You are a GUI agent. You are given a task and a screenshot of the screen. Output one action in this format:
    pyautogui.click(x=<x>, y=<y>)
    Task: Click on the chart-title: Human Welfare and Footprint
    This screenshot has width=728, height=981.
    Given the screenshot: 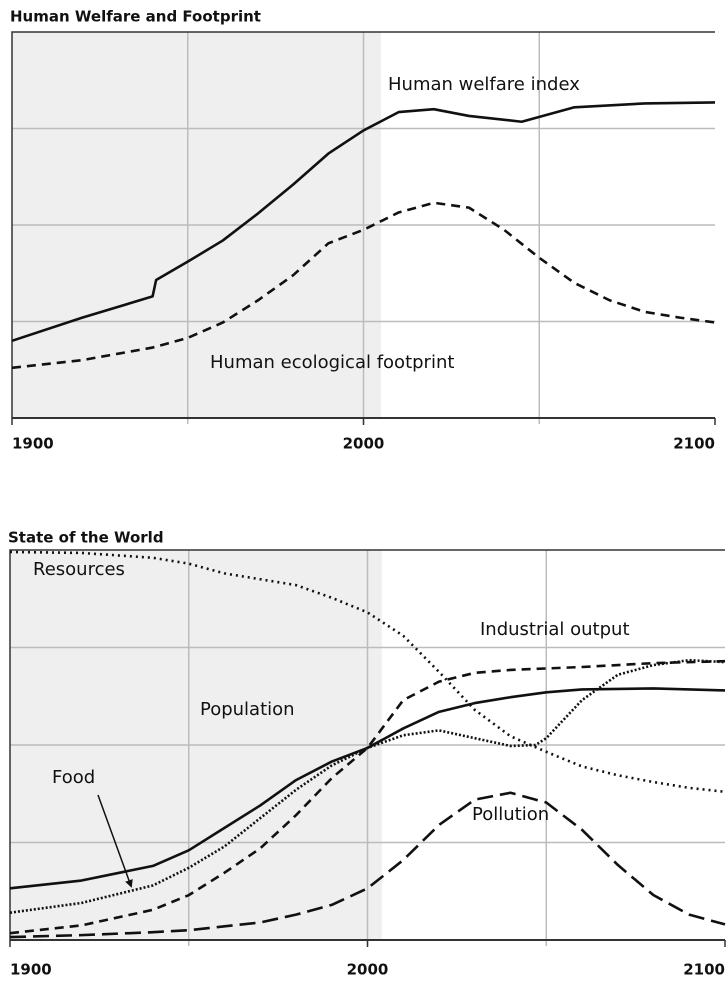 What is the action you would take?
    pyautogui.click(x=135, y=17)
    